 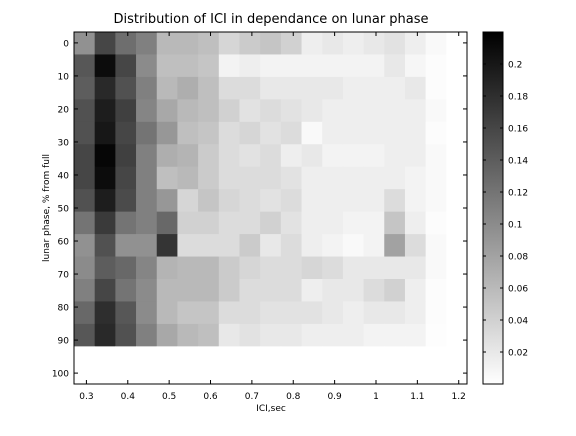 What do you see at coordinates (64, 309) in the screenshot?
I see `y-tick-label: 80` at bounding box center [64, 309].